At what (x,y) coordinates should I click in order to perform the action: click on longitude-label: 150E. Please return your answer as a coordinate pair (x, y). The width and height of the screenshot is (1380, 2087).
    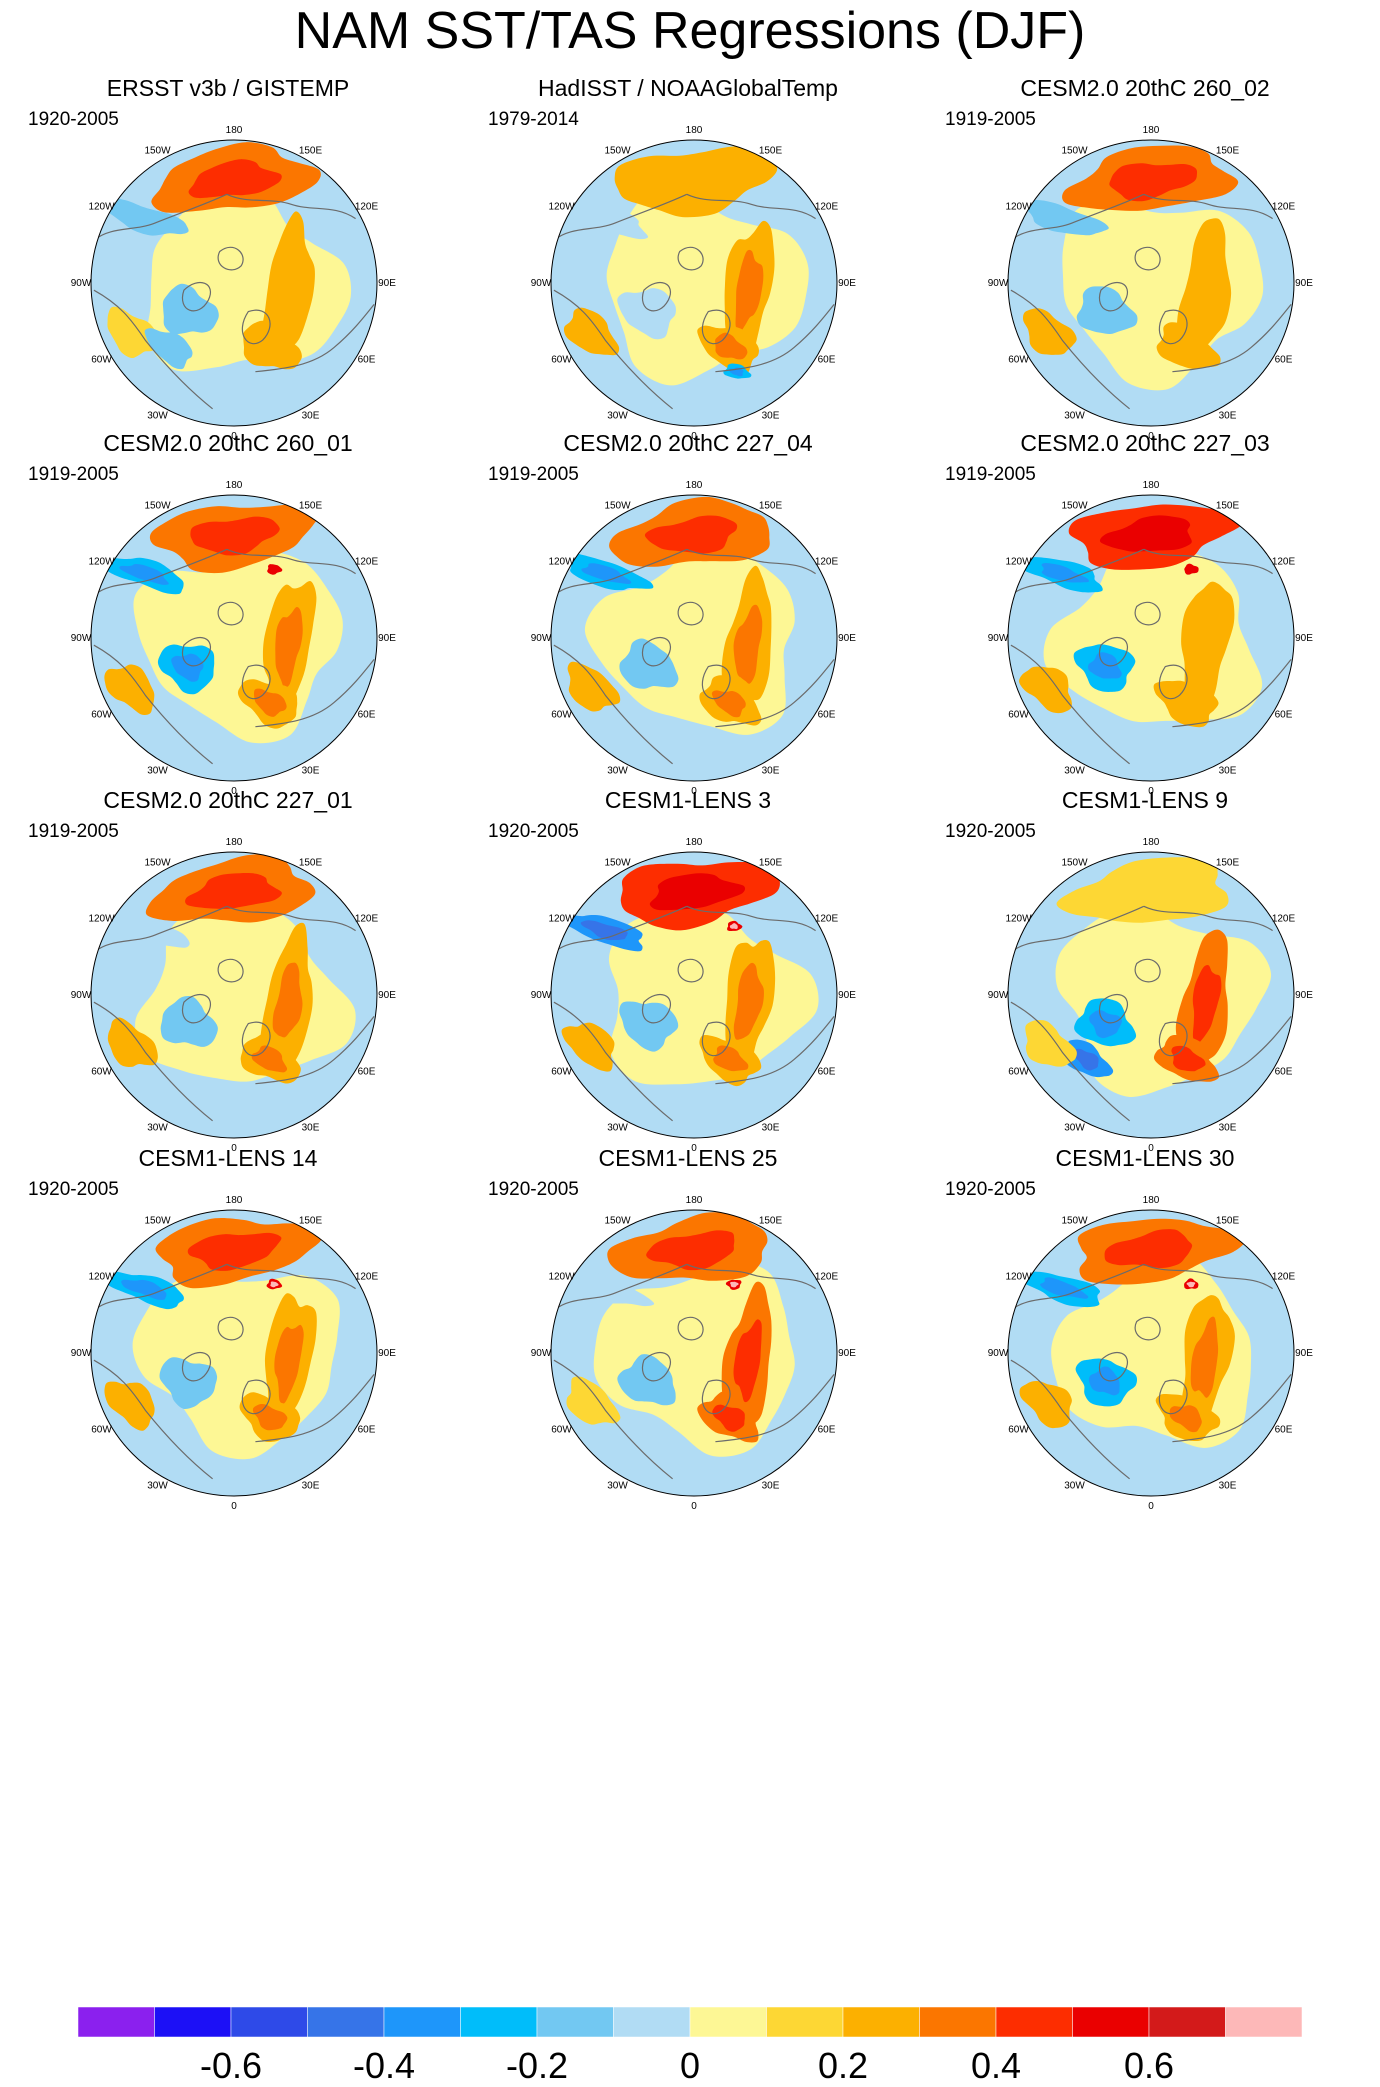
    Looking at the image, I should click on (771, 863).